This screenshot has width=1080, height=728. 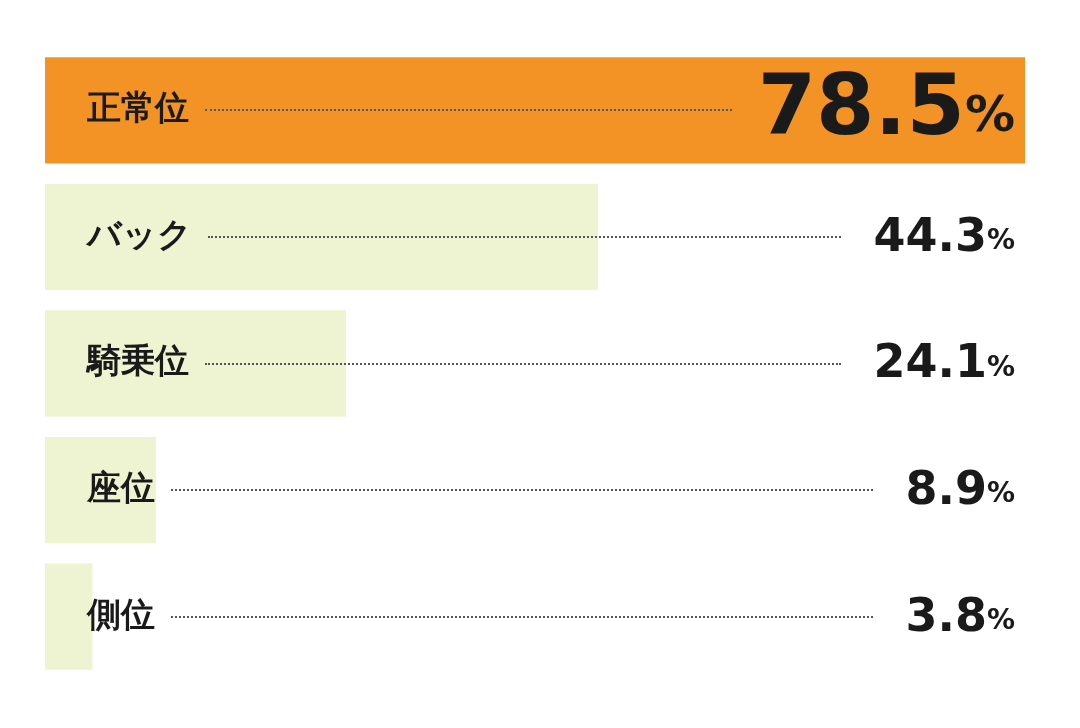 What do you see at coordinates (120, 613) in the screenshot?
I see `y-tick-label: 側位` at bounding box center [120, 613].